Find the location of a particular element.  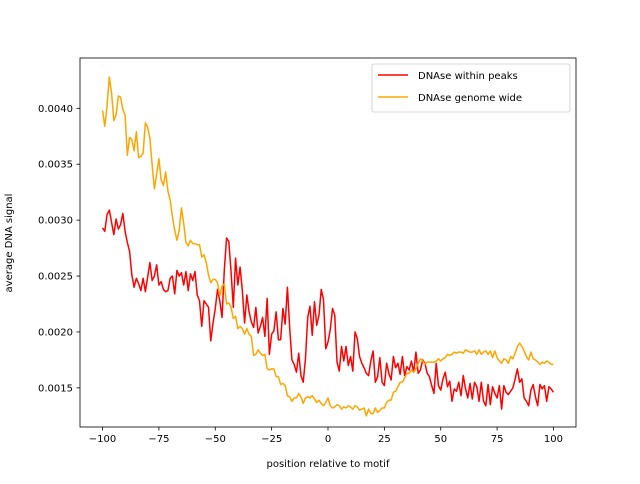

y-tick-label: 0.0015 is located at coordinates (55, 388).